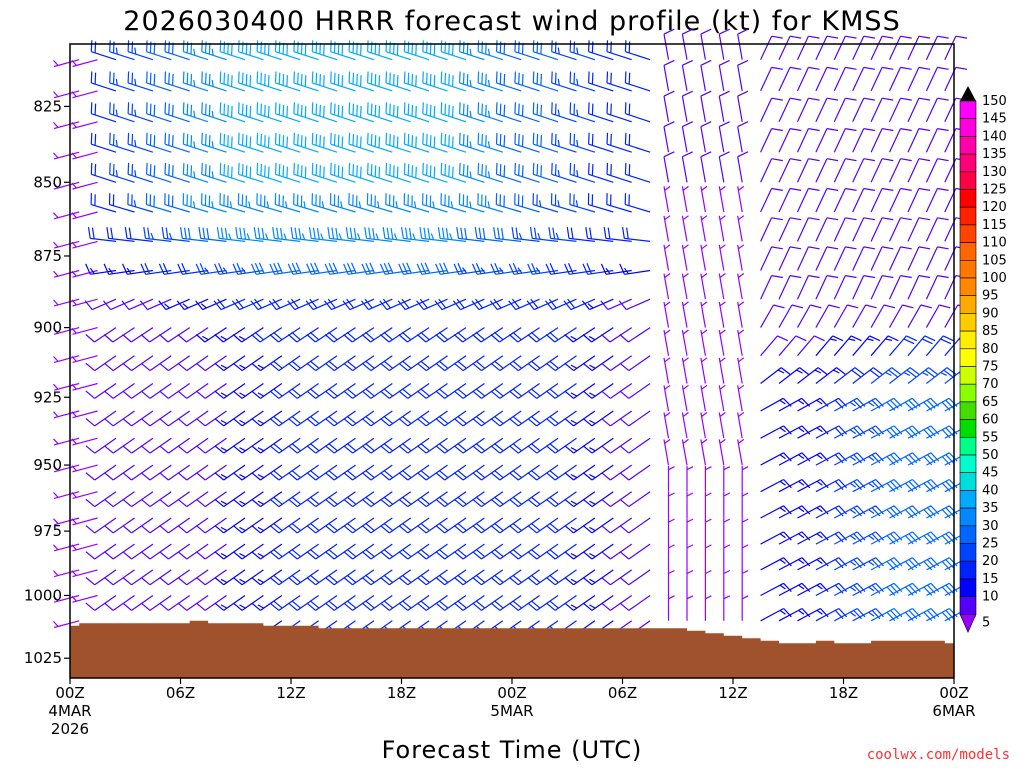 The width and height of the screenshot is (1024, 768). I want to click on colorbar-label: 60, so click(990, 420).